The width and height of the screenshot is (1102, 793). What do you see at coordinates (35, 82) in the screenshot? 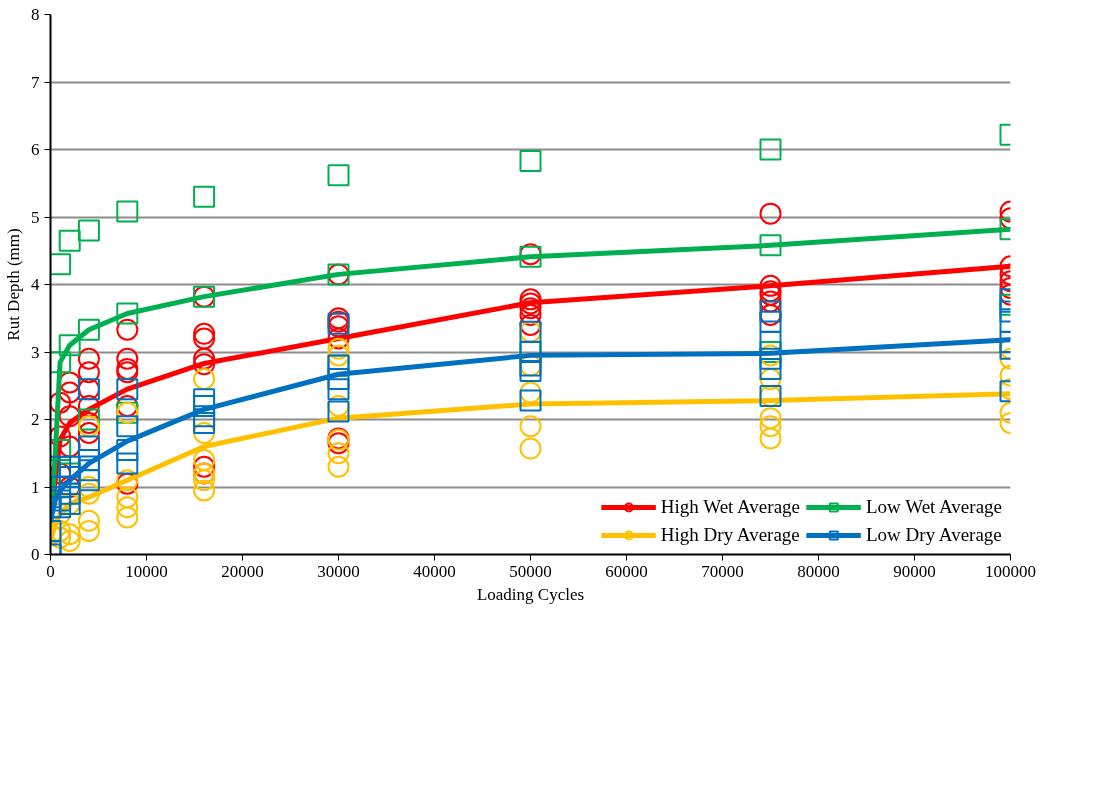
I see `y-tick-label: 7` at bounding box center [35, 82].